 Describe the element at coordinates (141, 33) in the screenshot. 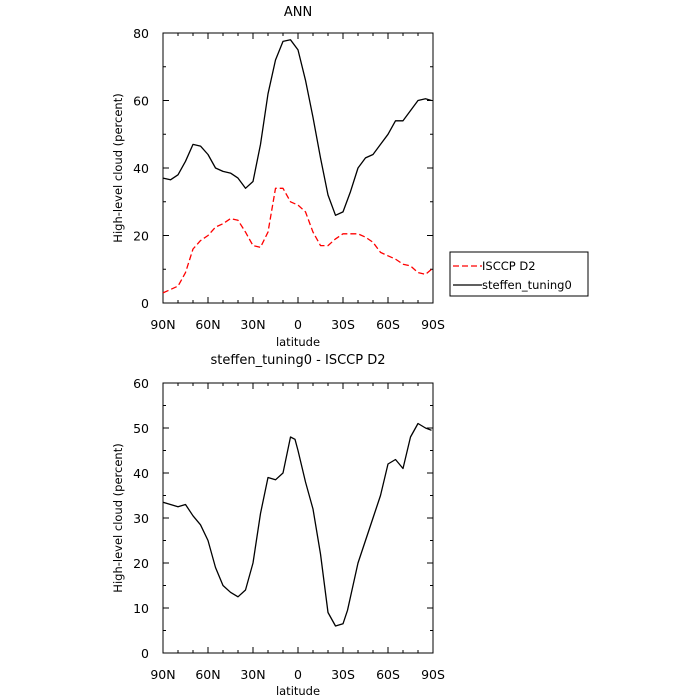

I see `y-tick-label: 80` at that location.